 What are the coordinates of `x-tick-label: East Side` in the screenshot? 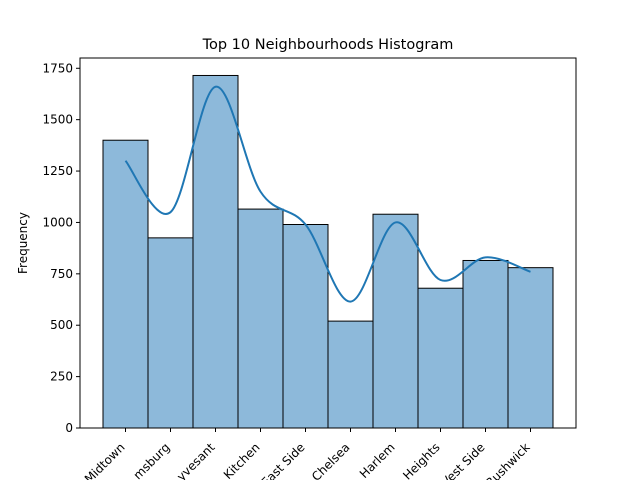 It's located at (282, 460).